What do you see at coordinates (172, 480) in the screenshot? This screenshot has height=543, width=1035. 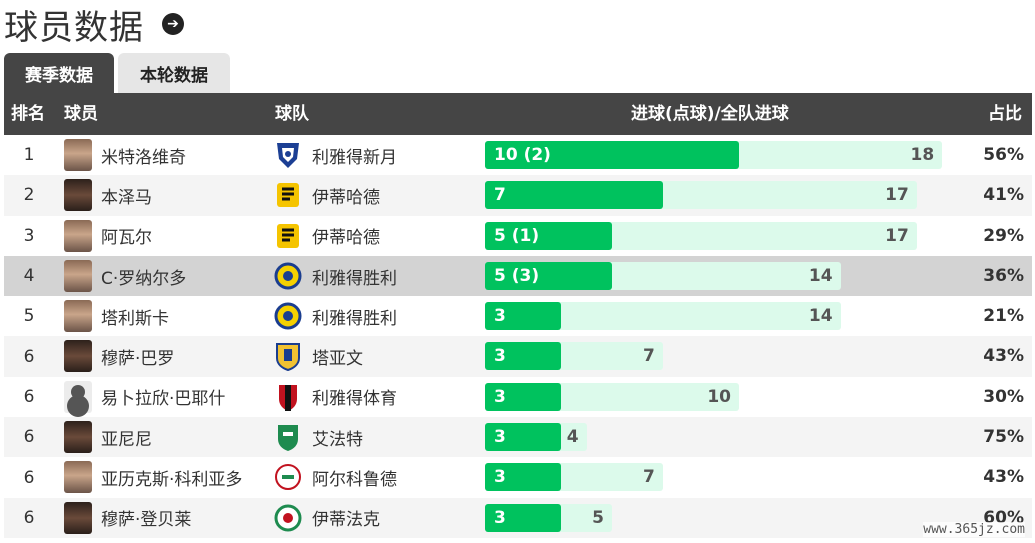 I see `player-name: 亚历克斯·科利亚多` at bounding box center [172, 480].